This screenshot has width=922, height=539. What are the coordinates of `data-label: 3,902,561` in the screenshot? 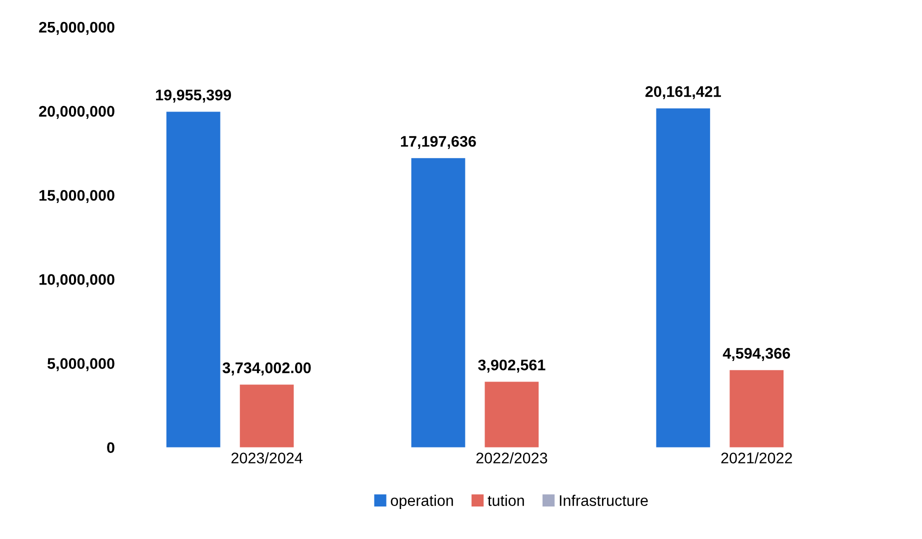 It's located at (512, 366).